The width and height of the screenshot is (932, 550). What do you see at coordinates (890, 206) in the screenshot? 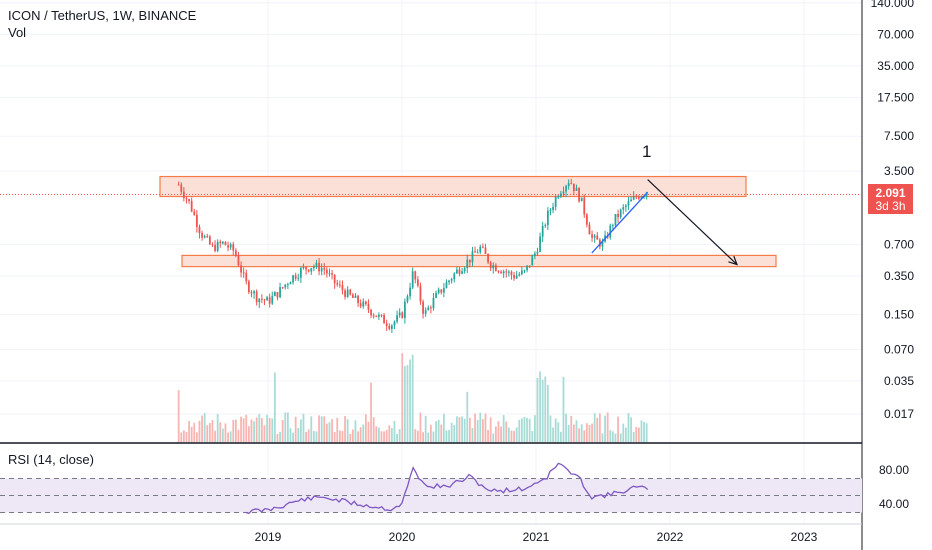
I see `bar-countdown: 3d 3h` at bounding box center [890, 206].